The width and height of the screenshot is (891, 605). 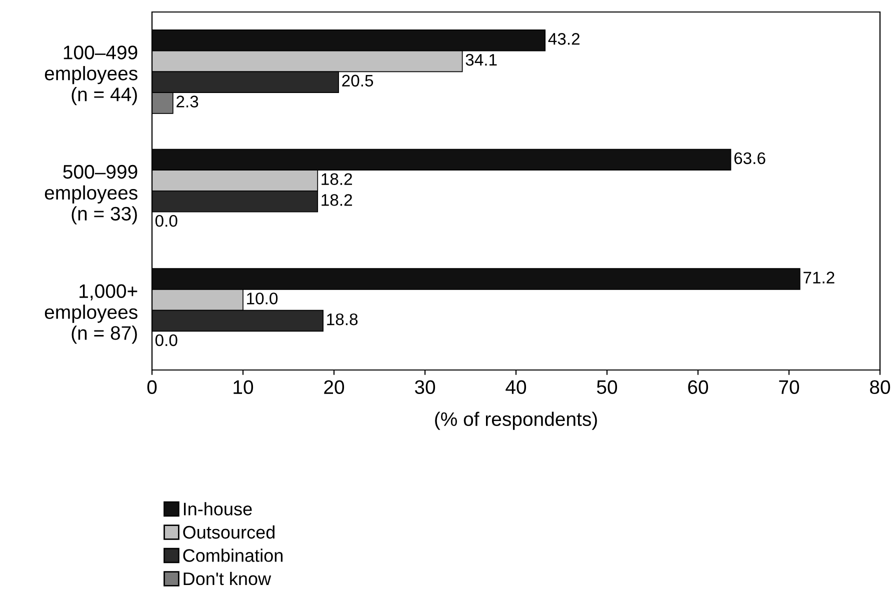 I want to click on data-label: 43.2, so click(x=564, y=39).